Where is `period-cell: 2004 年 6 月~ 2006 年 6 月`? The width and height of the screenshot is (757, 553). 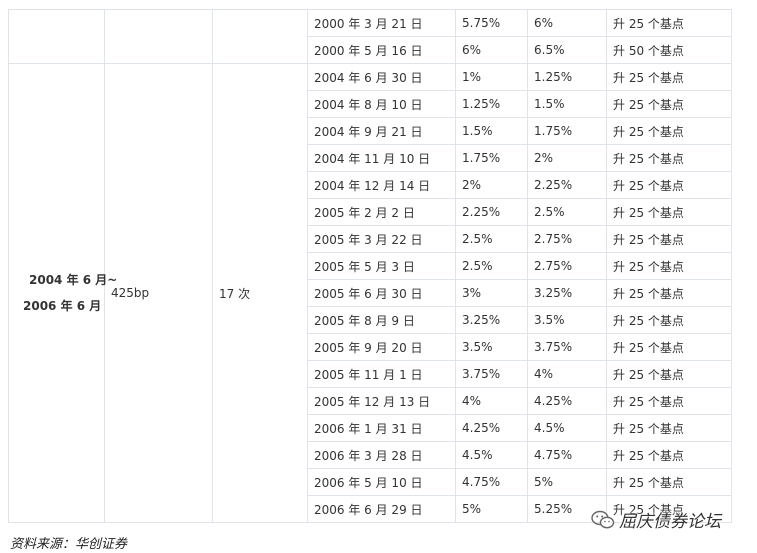
period-cell: 2004 年 6 月~ 2006 年 6 月 is located at coordinates (63, 293).